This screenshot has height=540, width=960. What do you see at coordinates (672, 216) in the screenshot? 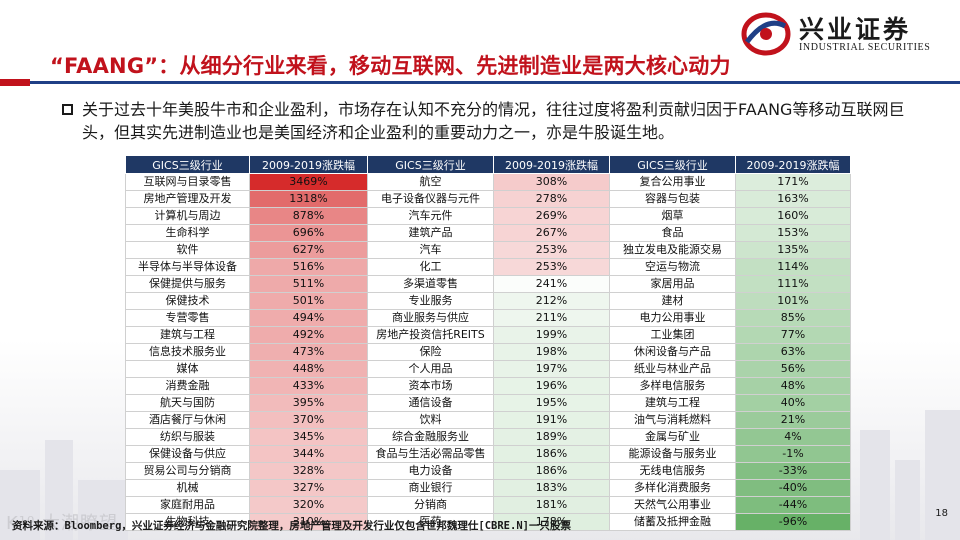
I see `industry-cell: 烟草` at bounding box center [672, 216].